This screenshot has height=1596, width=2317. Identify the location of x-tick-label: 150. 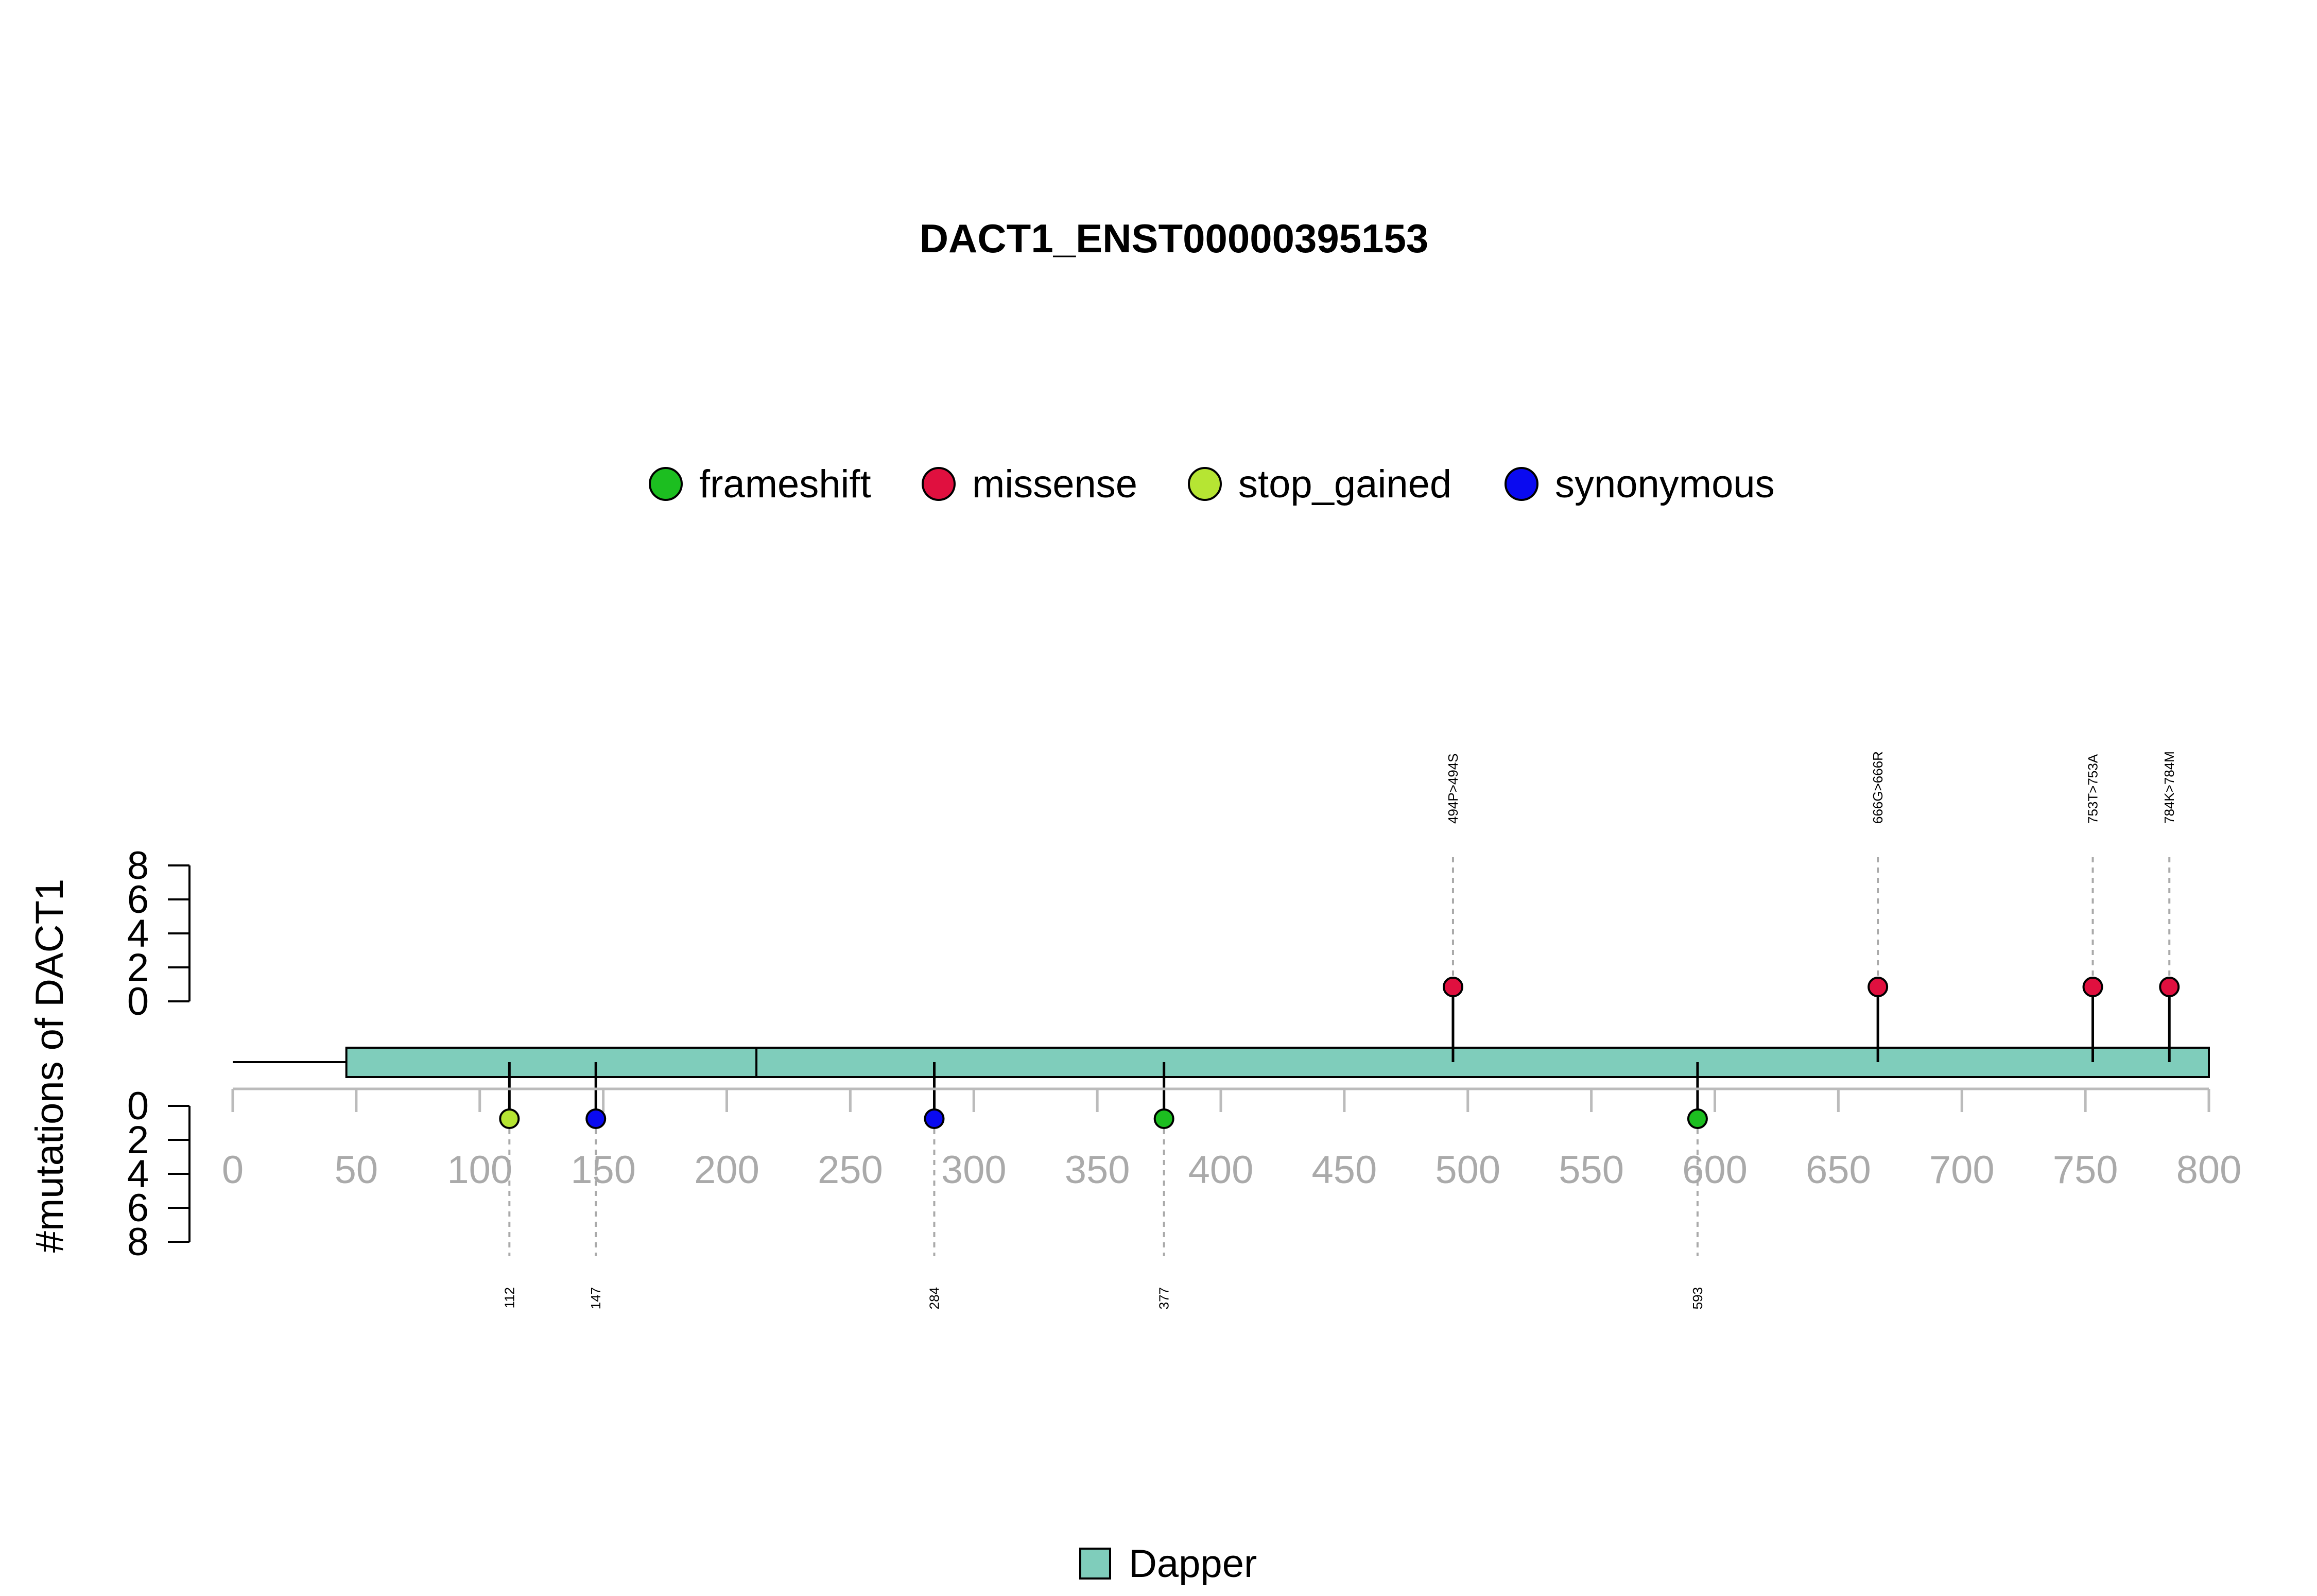
(603, 1170).